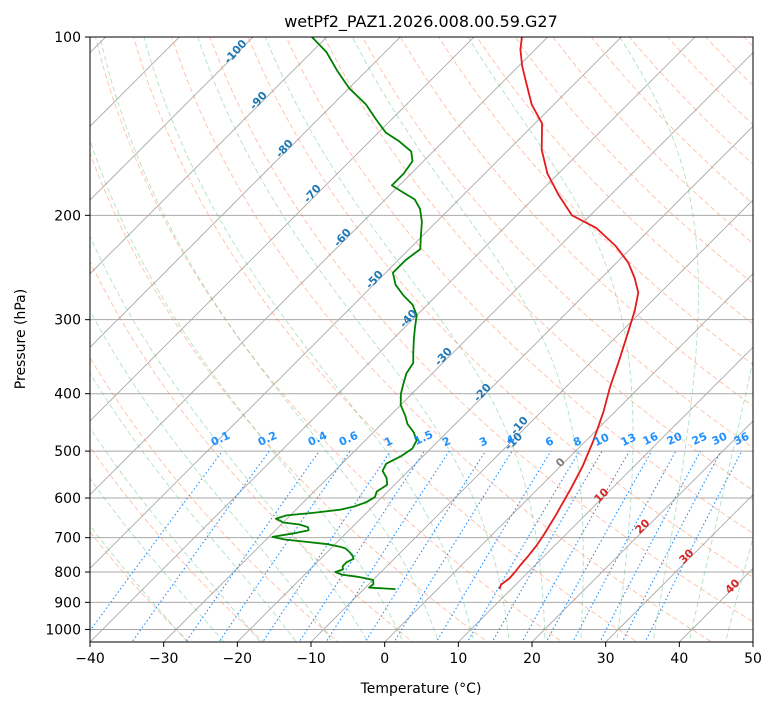  What do you see at coordinates (602, 440) in the screenshot?
I see `mixing-ratio-label: 10` at bounding box center [602, 440].